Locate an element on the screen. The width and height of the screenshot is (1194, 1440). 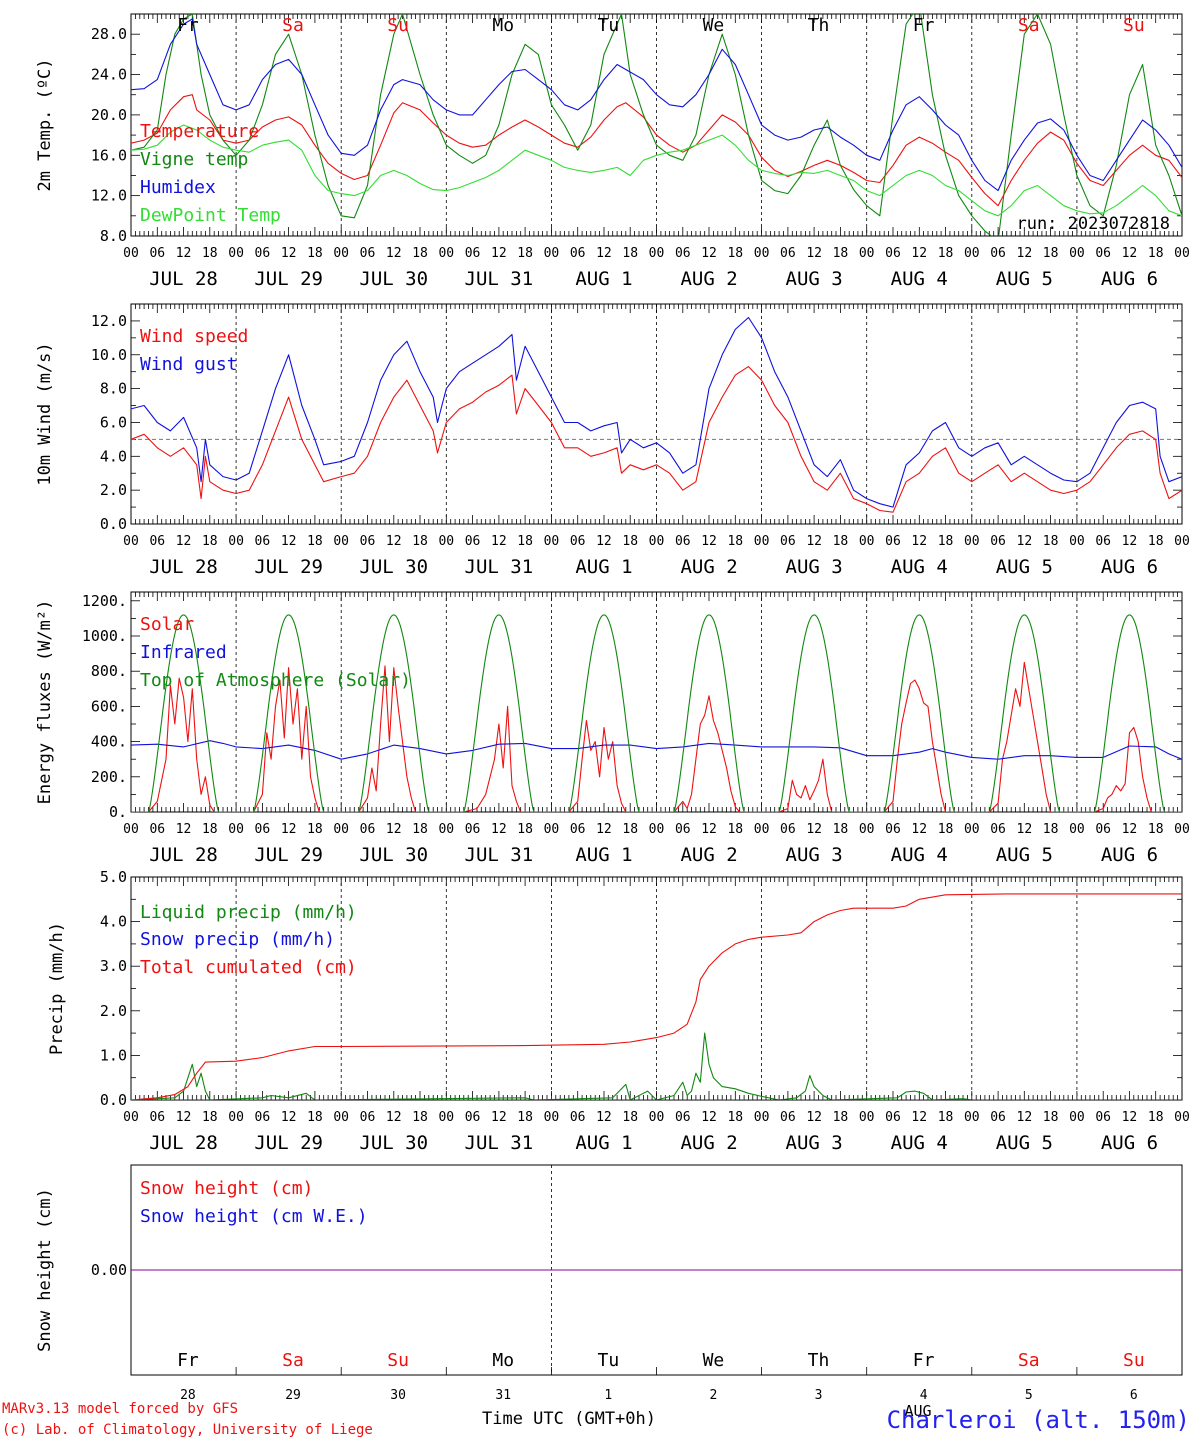
date-label: JUL 28 is located at coordinates (183, 567).